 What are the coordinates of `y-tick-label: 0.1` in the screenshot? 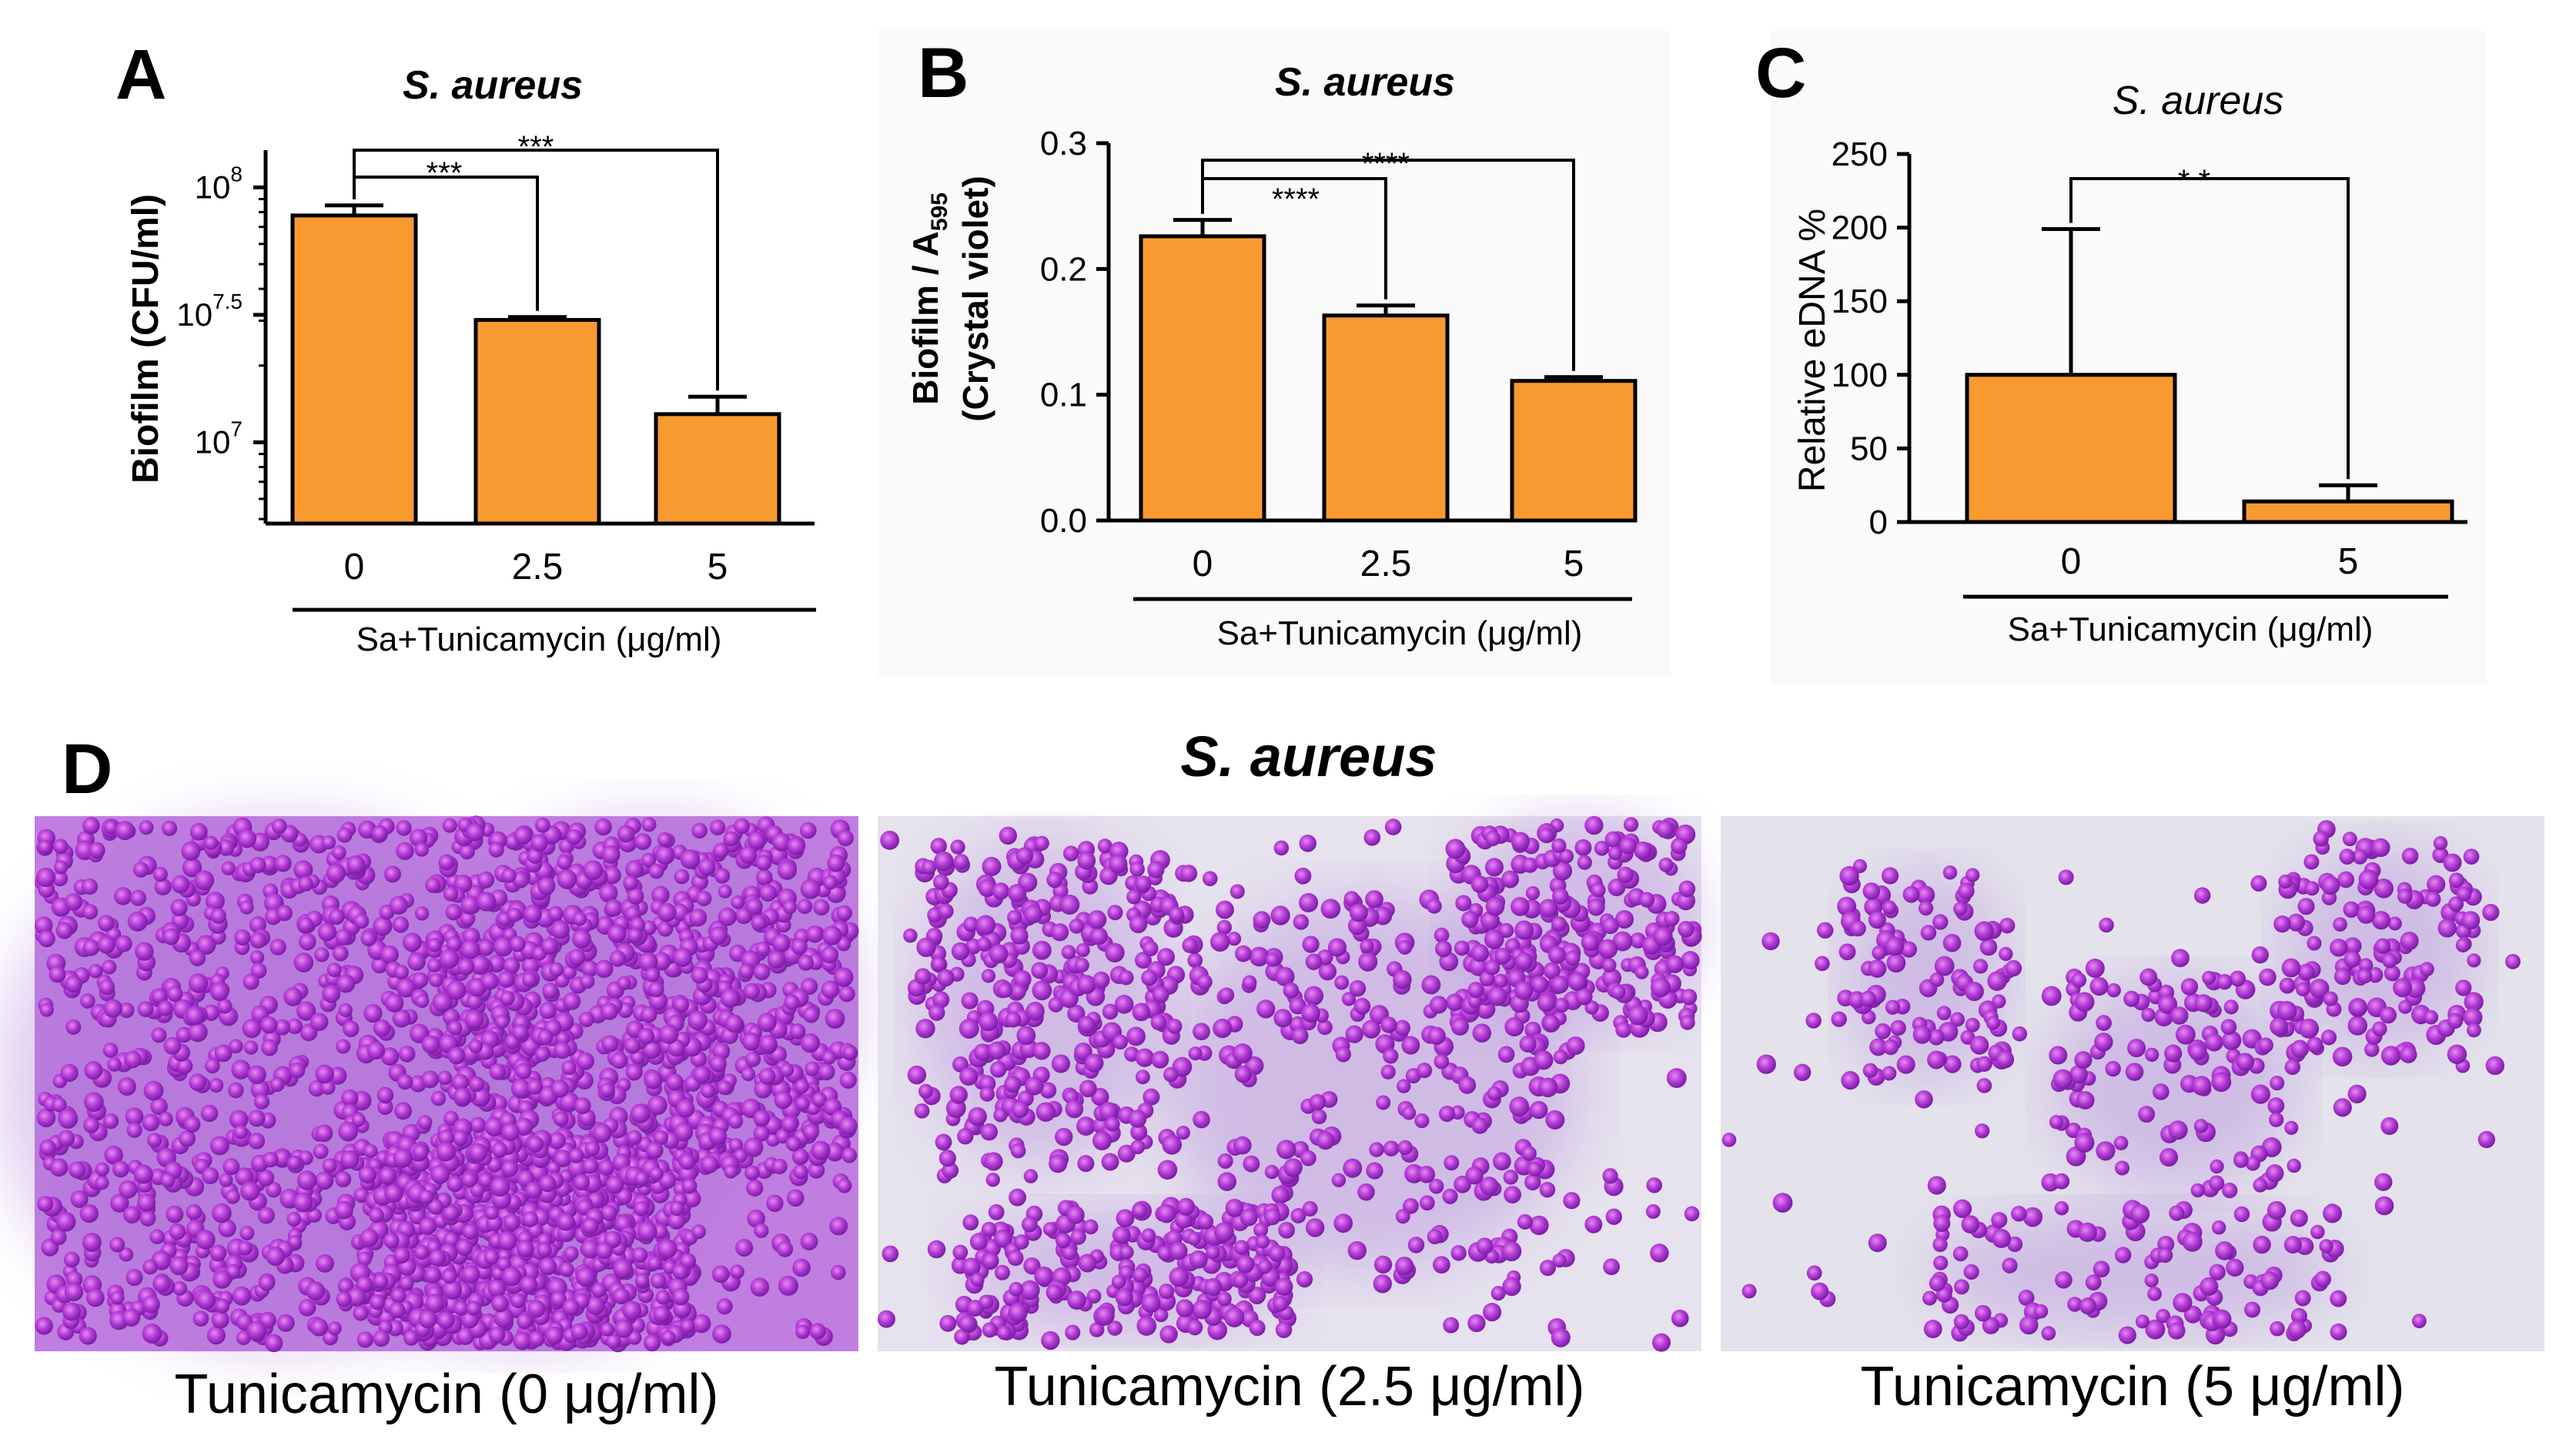 It's located at (1063, 395).